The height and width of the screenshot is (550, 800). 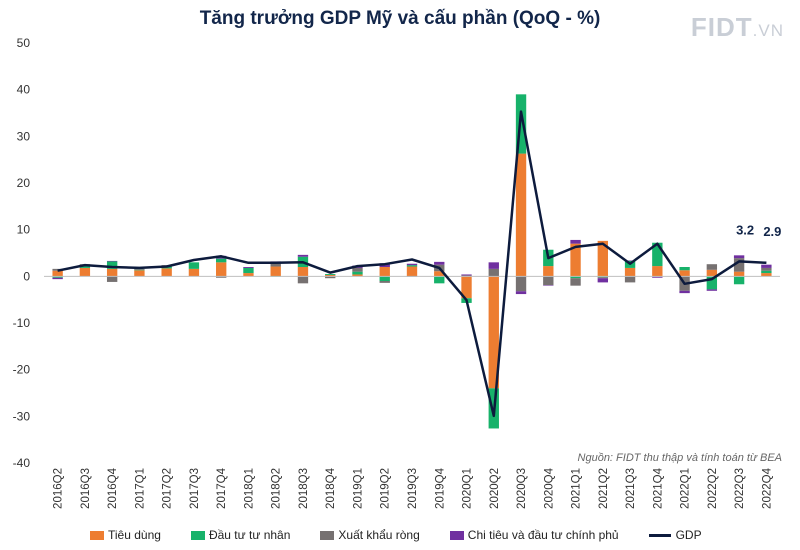 What do you see at coordinates (468, 488) in the screenshot?
I see `x-tick-label: 2020Q1` at bounding box center [468, 488].